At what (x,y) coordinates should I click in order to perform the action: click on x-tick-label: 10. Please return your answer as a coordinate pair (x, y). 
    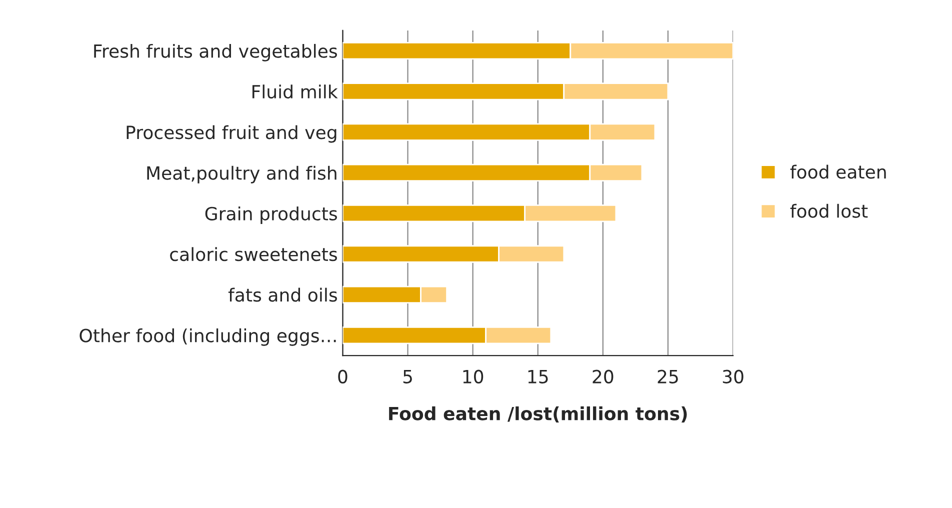
    Looking at the image, I should click on (473, 377).